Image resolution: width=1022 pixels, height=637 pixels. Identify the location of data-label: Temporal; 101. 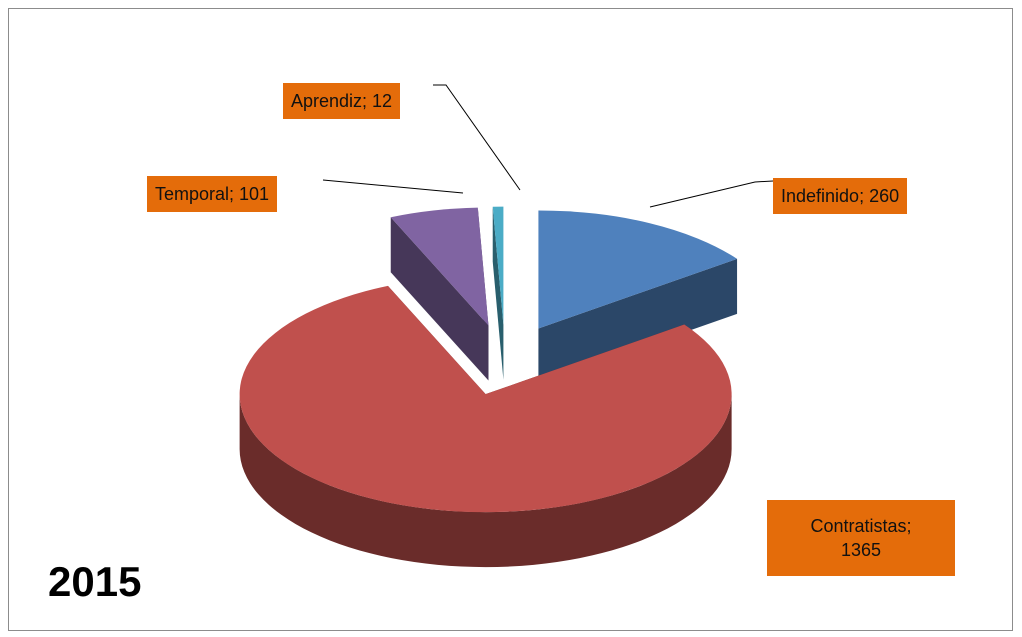
(212, 194).